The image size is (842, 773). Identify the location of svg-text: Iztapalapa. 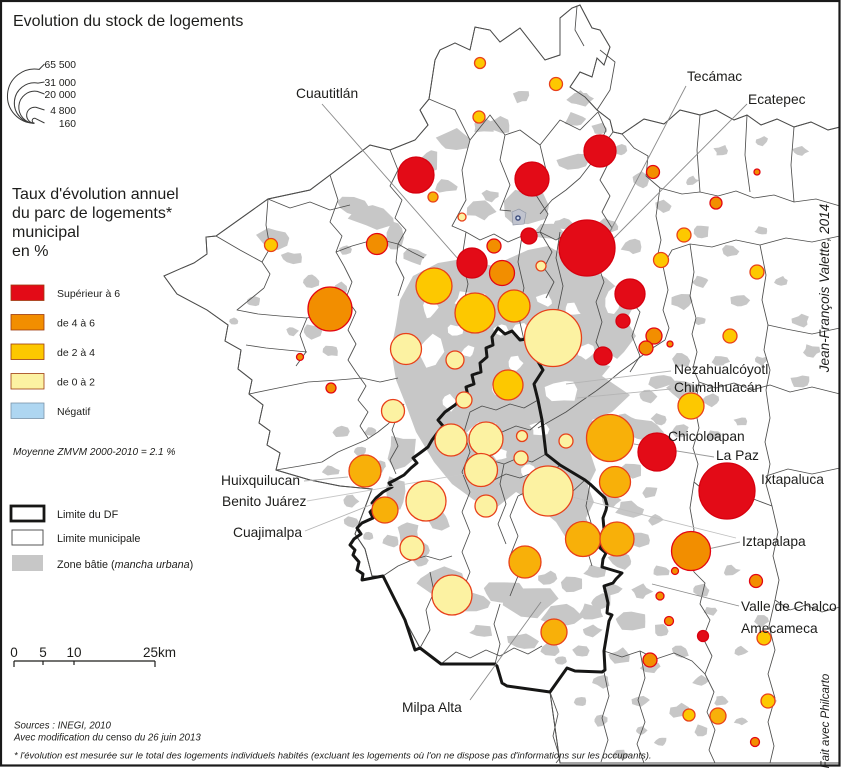
(774, 541).